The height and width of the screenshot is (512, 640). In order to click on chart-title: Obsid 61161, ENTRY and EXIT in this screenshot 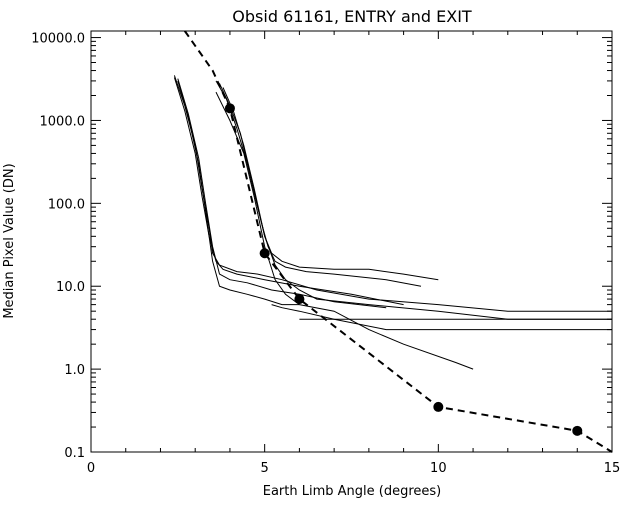, I will do `click(352, 16)`.